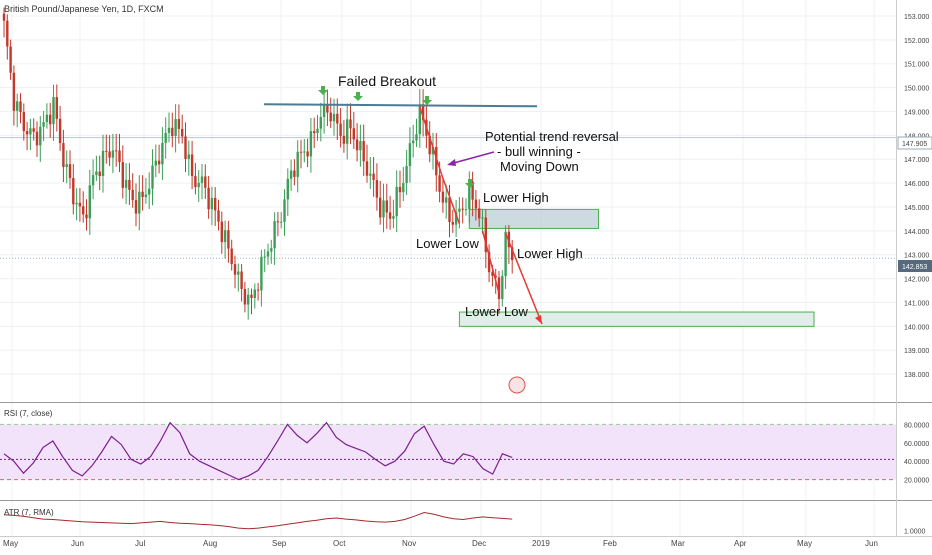 The height and width of the screenshot is (555, 932). I want to click on resistance-line, so click(400, 105).